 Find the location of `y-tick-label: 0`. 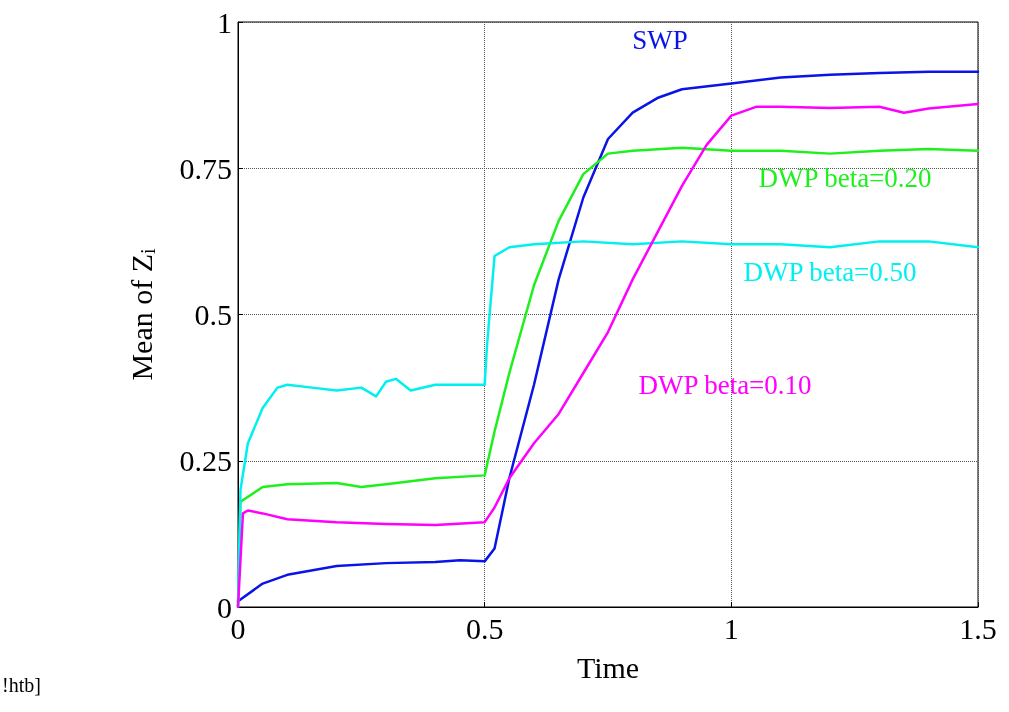

y-tick-label: 0 is located at coordinates (224, 607).